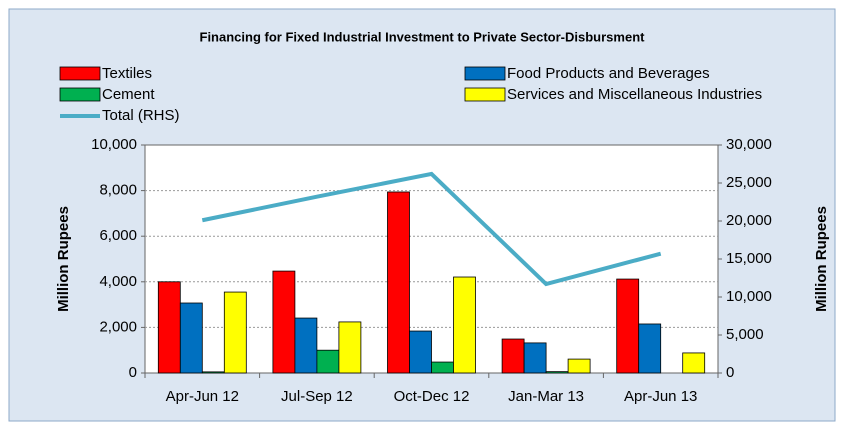  I want to click on y-tick-label: 4,000, so click(118, 281).